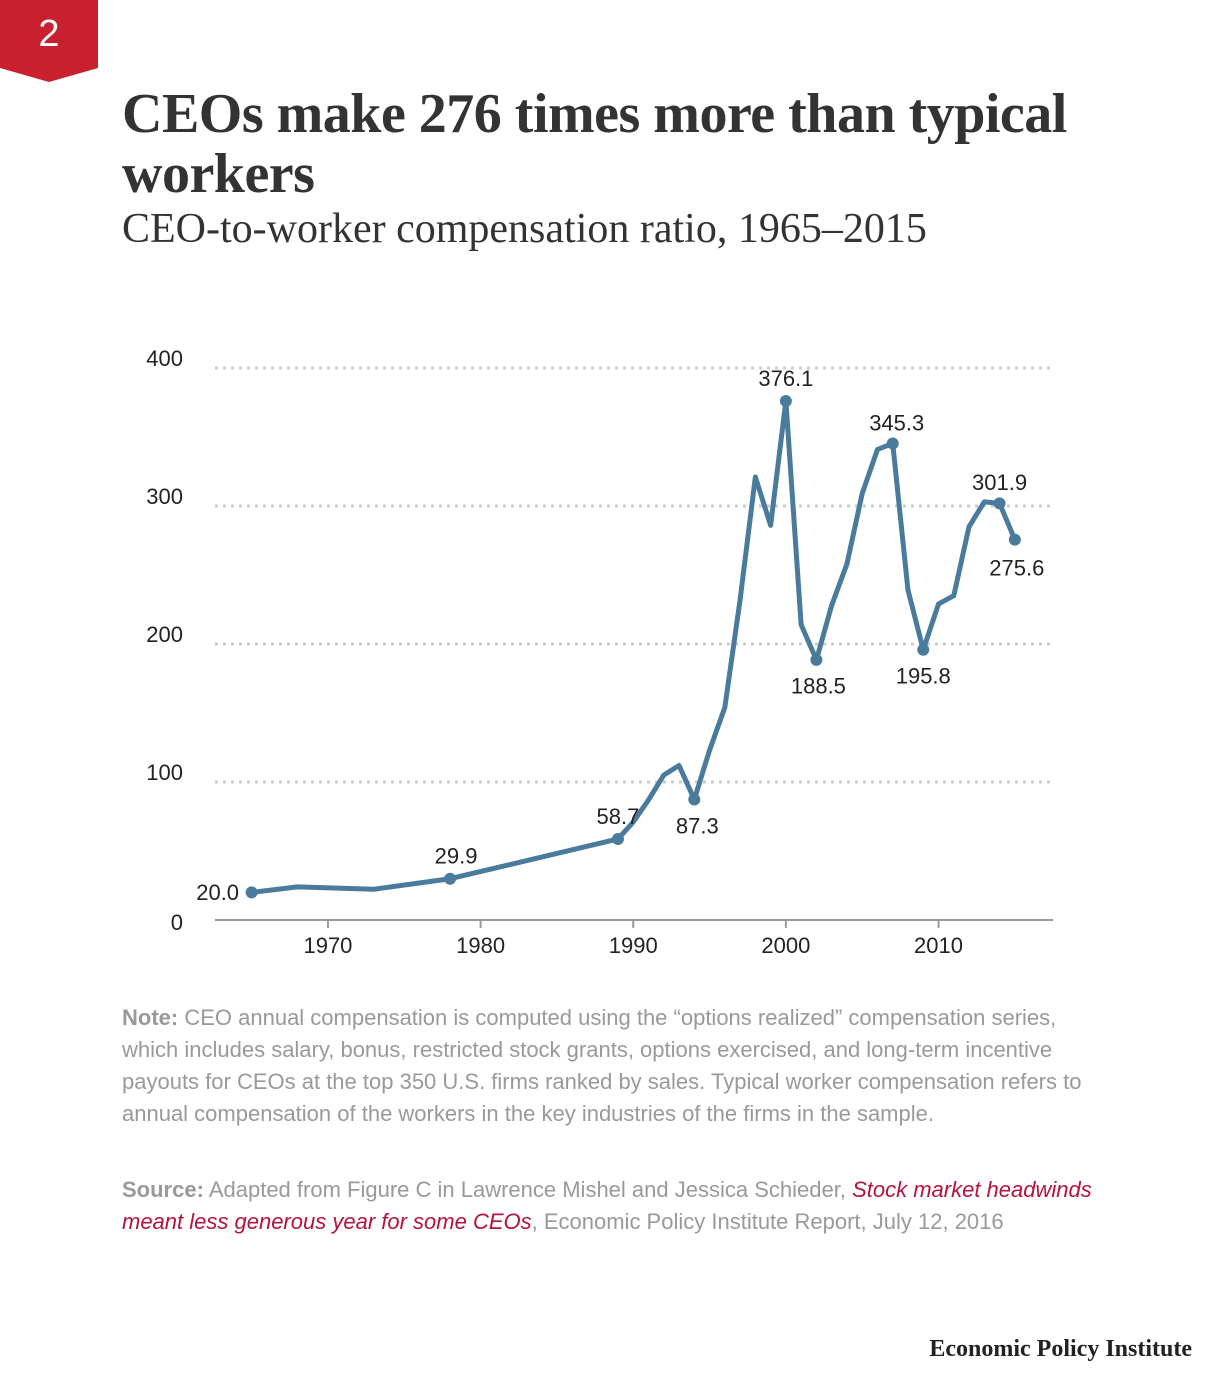 The image size is (1216, 1387). Describe the element at coordinates (163, 1189) in the screenshot. I see `source-label: Source:` at that location.